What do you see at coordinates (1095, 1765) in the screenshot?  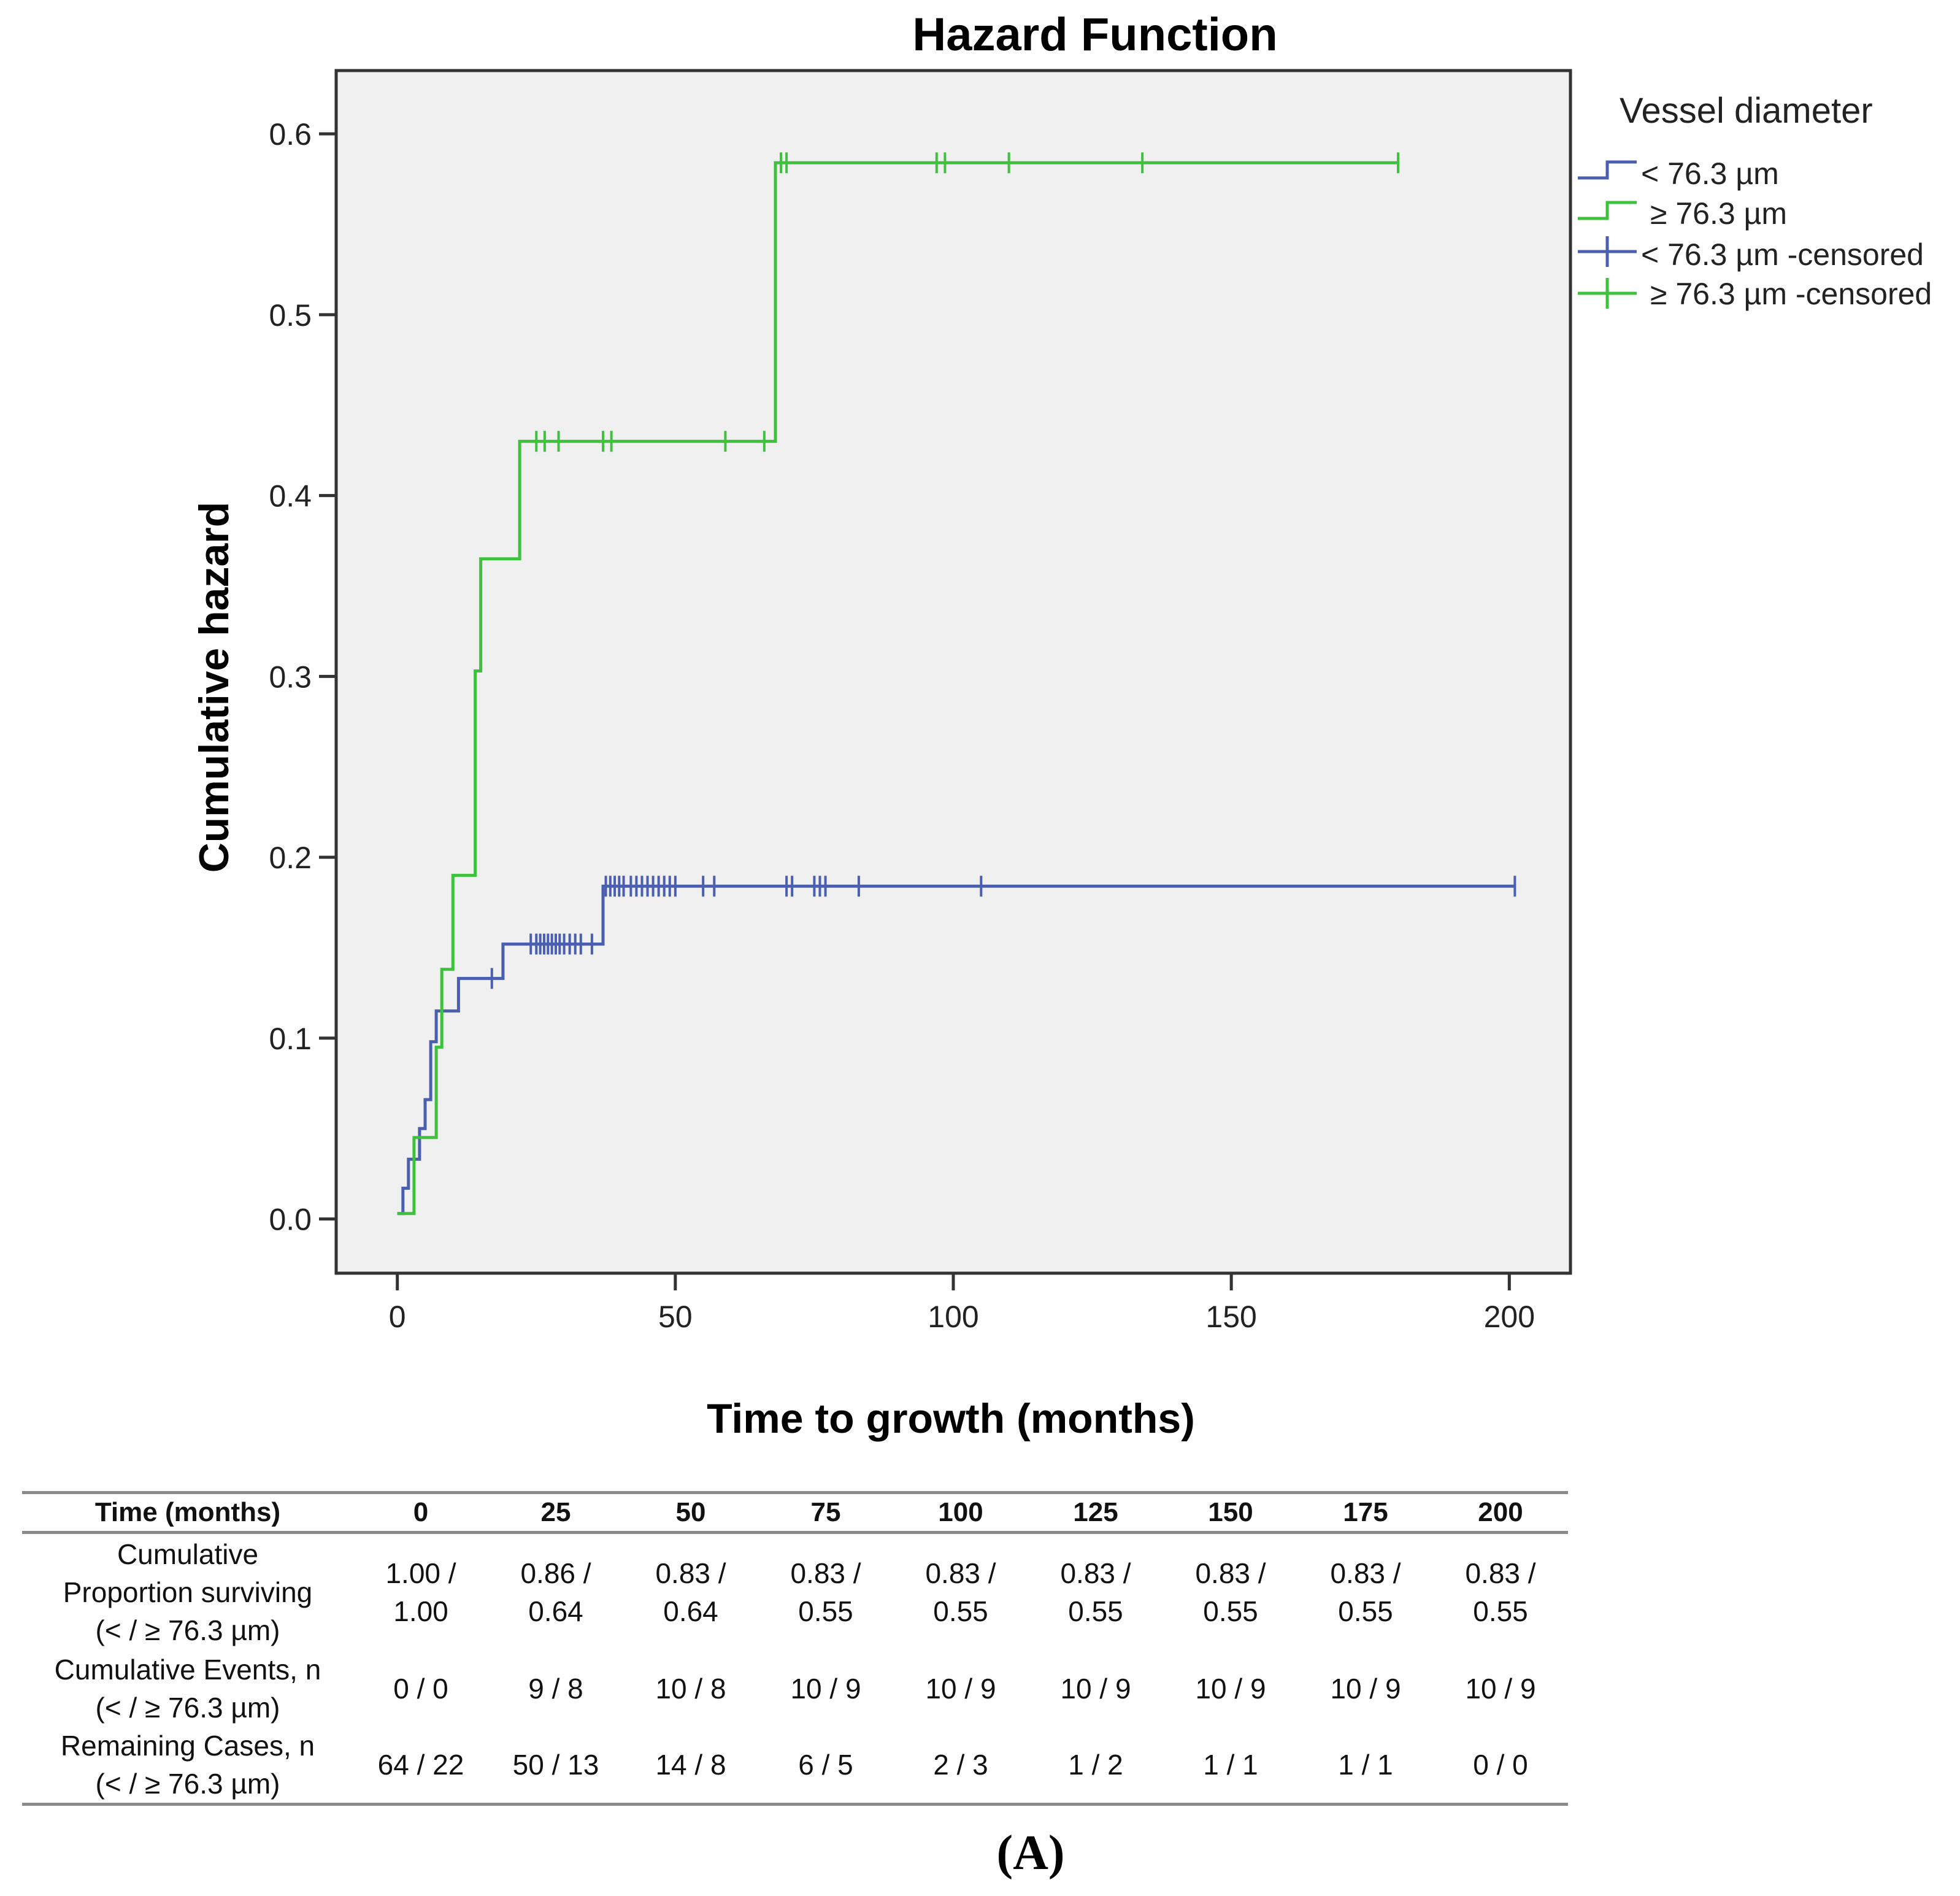 I see `cell-line: 1 / 2` at bounding box center [1095, 1765].